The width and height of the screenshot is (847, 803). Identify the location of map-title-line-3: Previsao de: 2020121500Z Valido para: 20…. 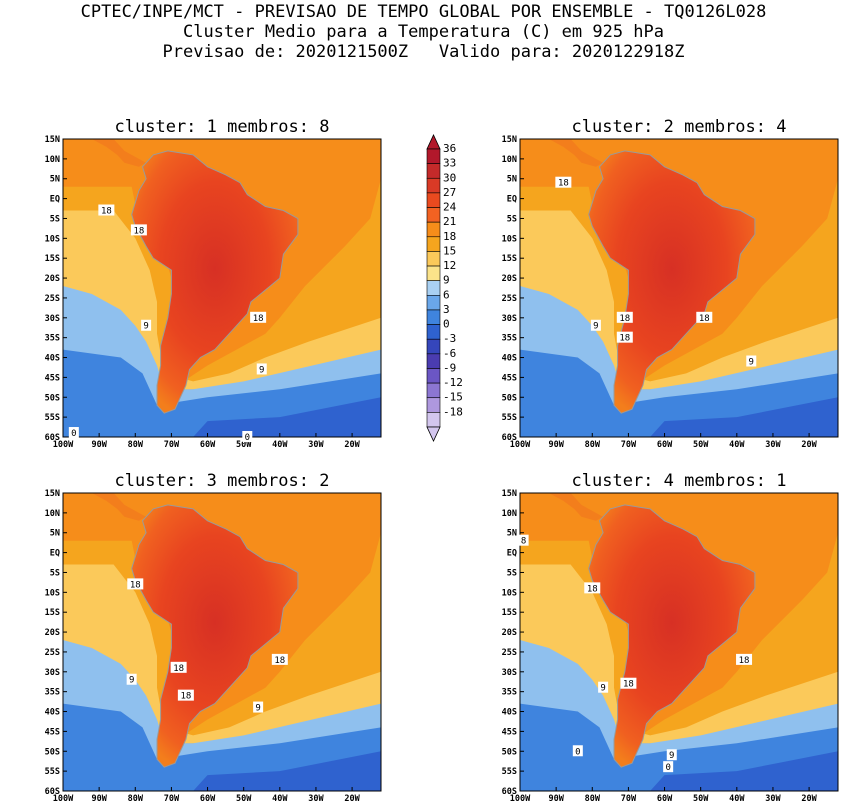
(423, 52).